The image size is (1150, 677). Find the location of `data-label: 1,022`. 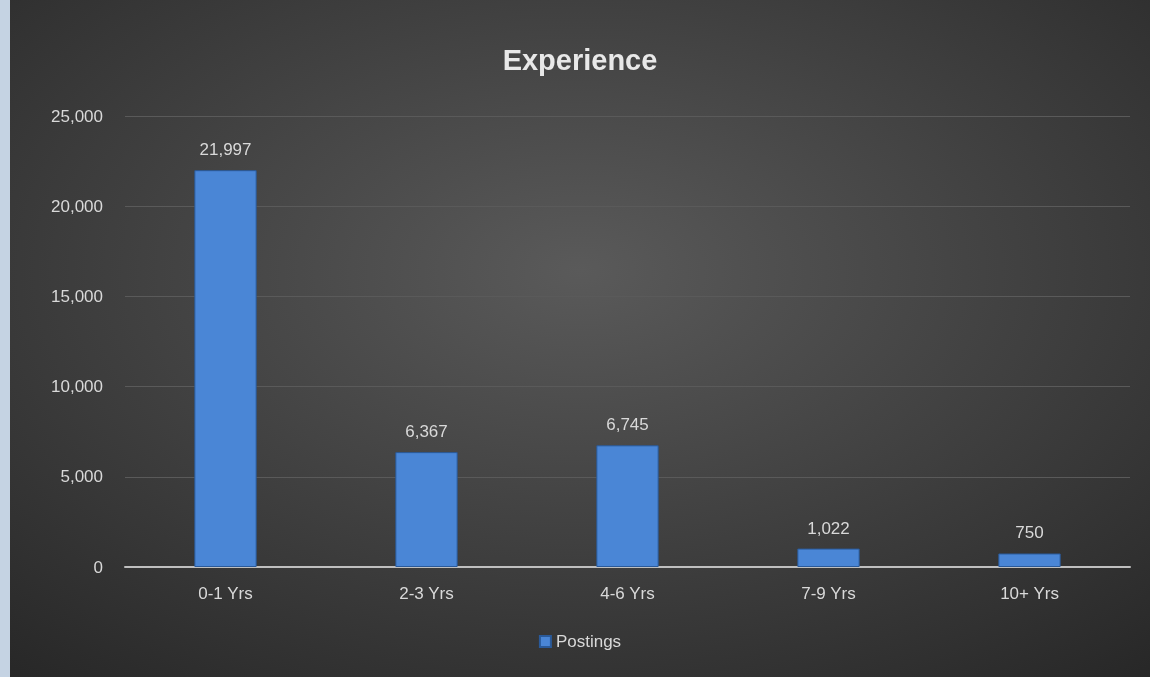

data-label: 1,022 is located at coordinates (828, 528).